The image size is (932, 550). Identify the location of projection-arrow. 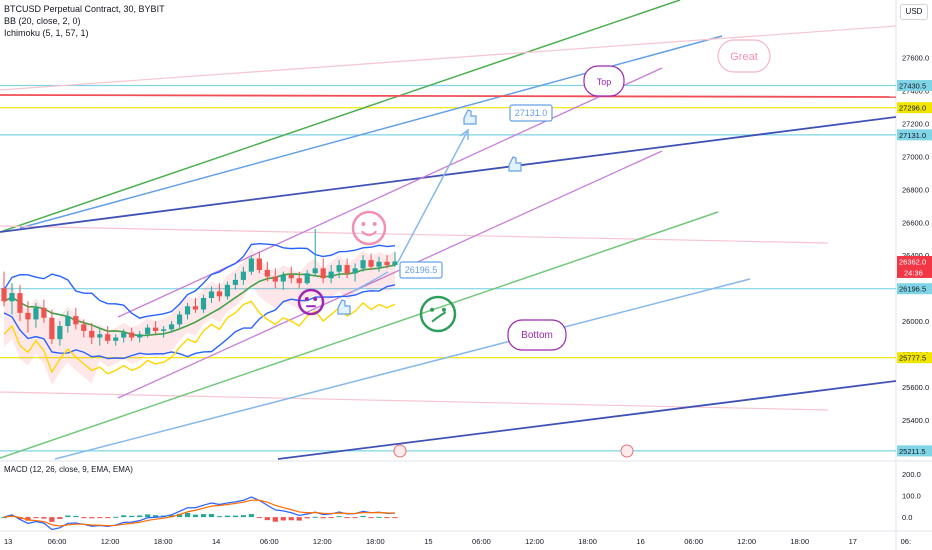
(433, 196).